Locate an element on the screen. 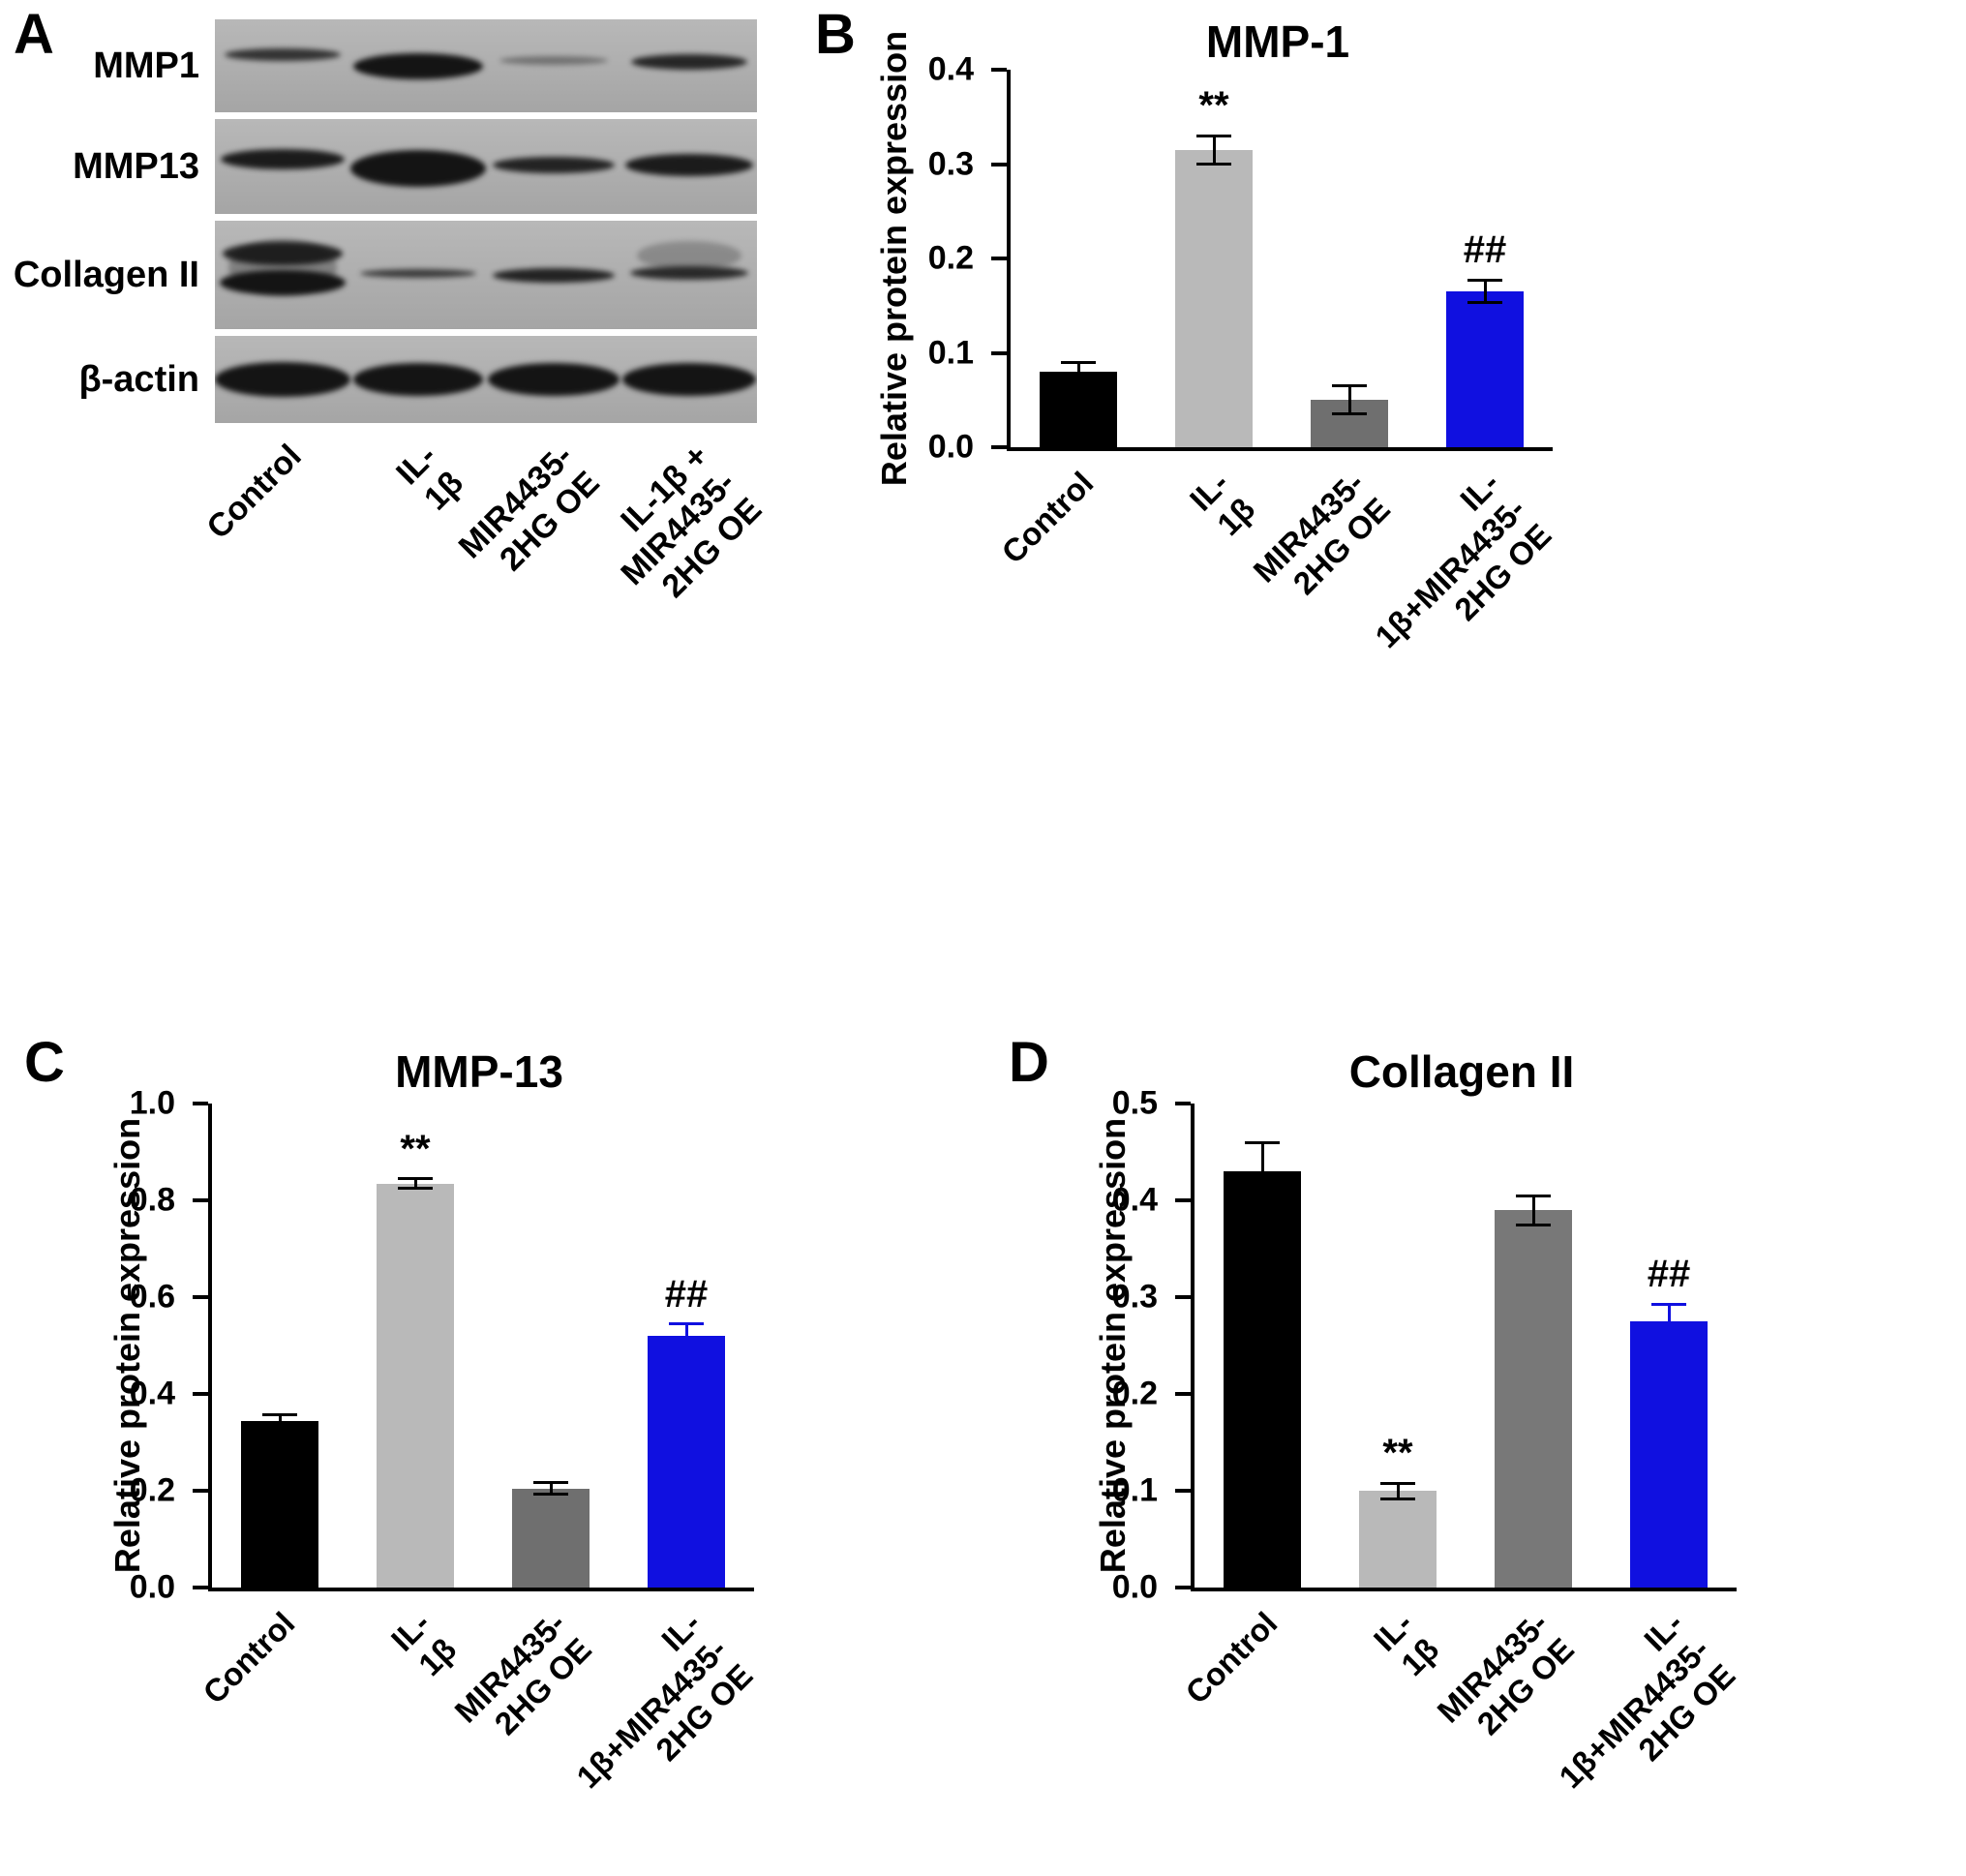  blot-row-label: MMP1 is located at coordinates (146, 65).